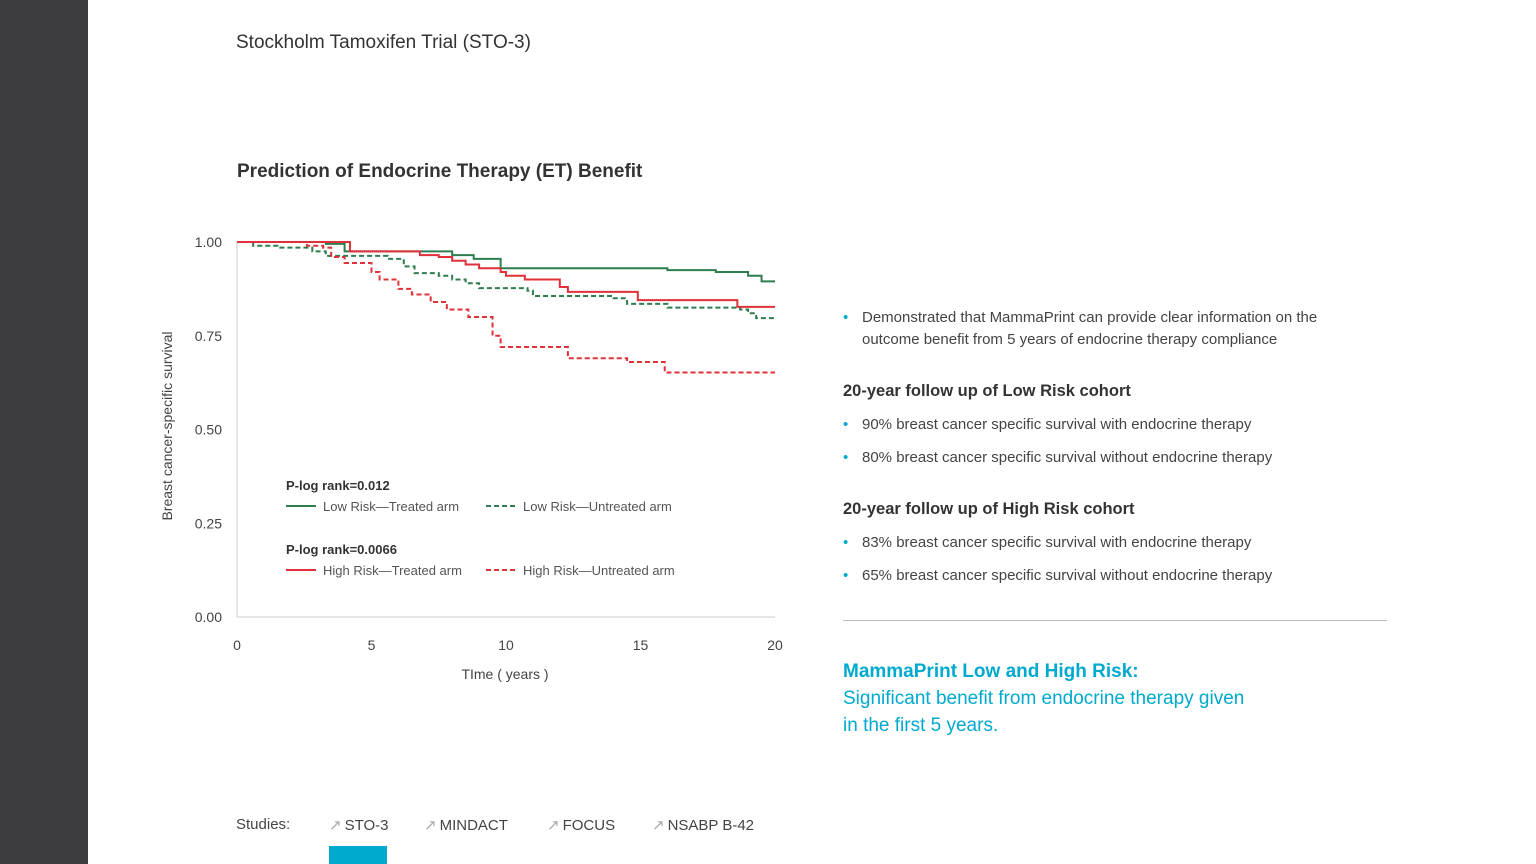 The width and height of the screenshot is (1536, 864). Describe the element at coordinates (208, 430) in the screenshot. I see `y-tick-label: 0.50` at that location.